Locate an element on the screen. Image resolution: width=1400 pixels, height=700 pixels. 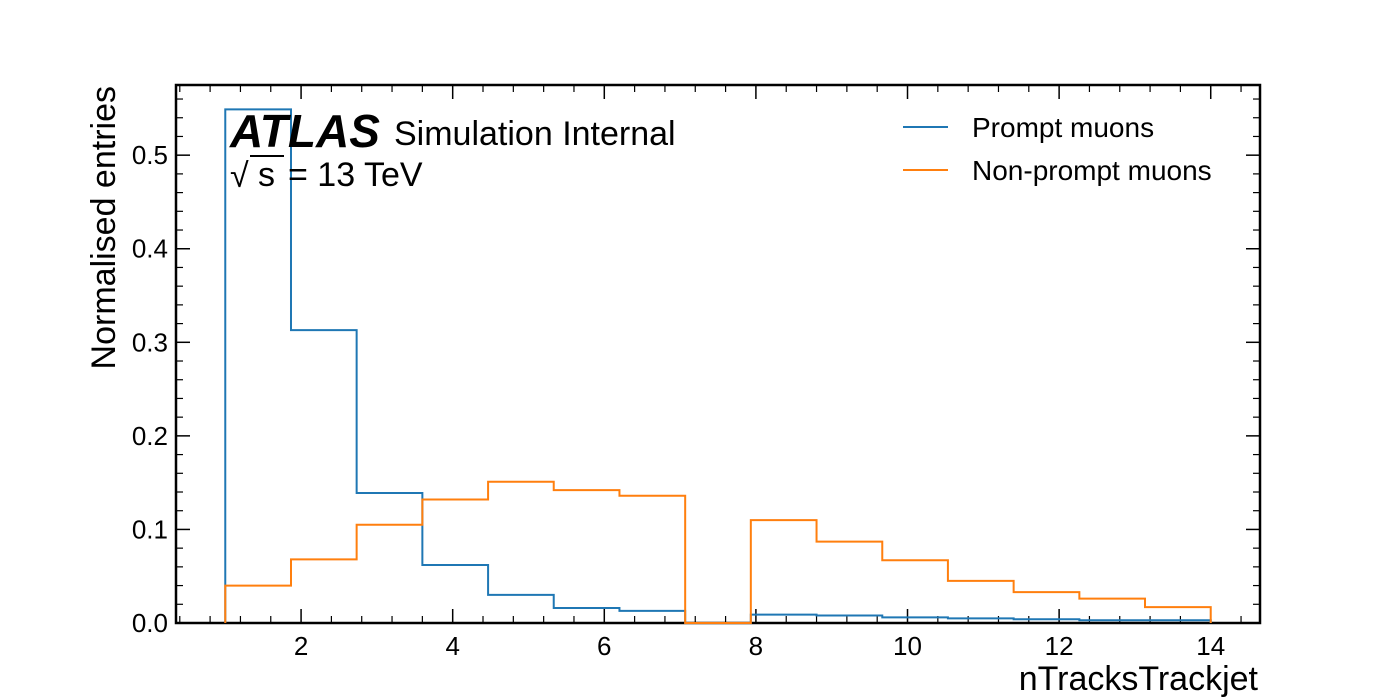
atlas-status-label: Simulation Internal is located at coordinates (535, 134).